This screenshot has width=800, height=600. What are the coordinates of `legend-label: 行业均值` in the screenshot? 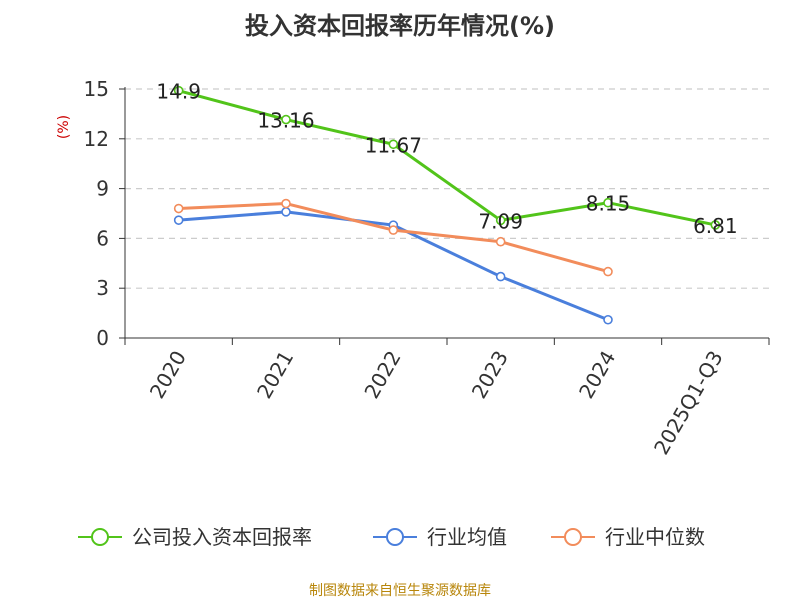 It's located at (467, 537).